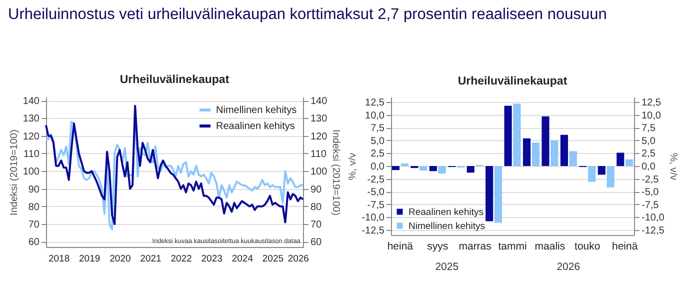 The image size is (690, 299). What do you see at coordinates (376, 180) in the screenshot?
I see `y-tick-label: -2,5` at bounding box center [376, 180].